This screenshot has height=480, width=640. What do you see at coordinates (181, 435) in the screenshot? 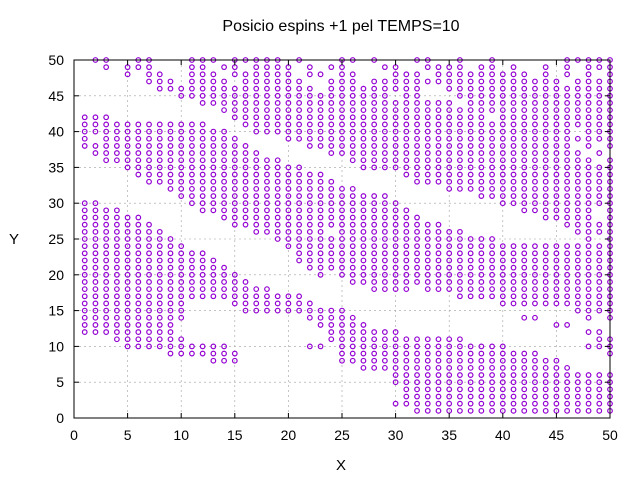
I see `x-tick-label: 10` at bounding box center [181, 435].